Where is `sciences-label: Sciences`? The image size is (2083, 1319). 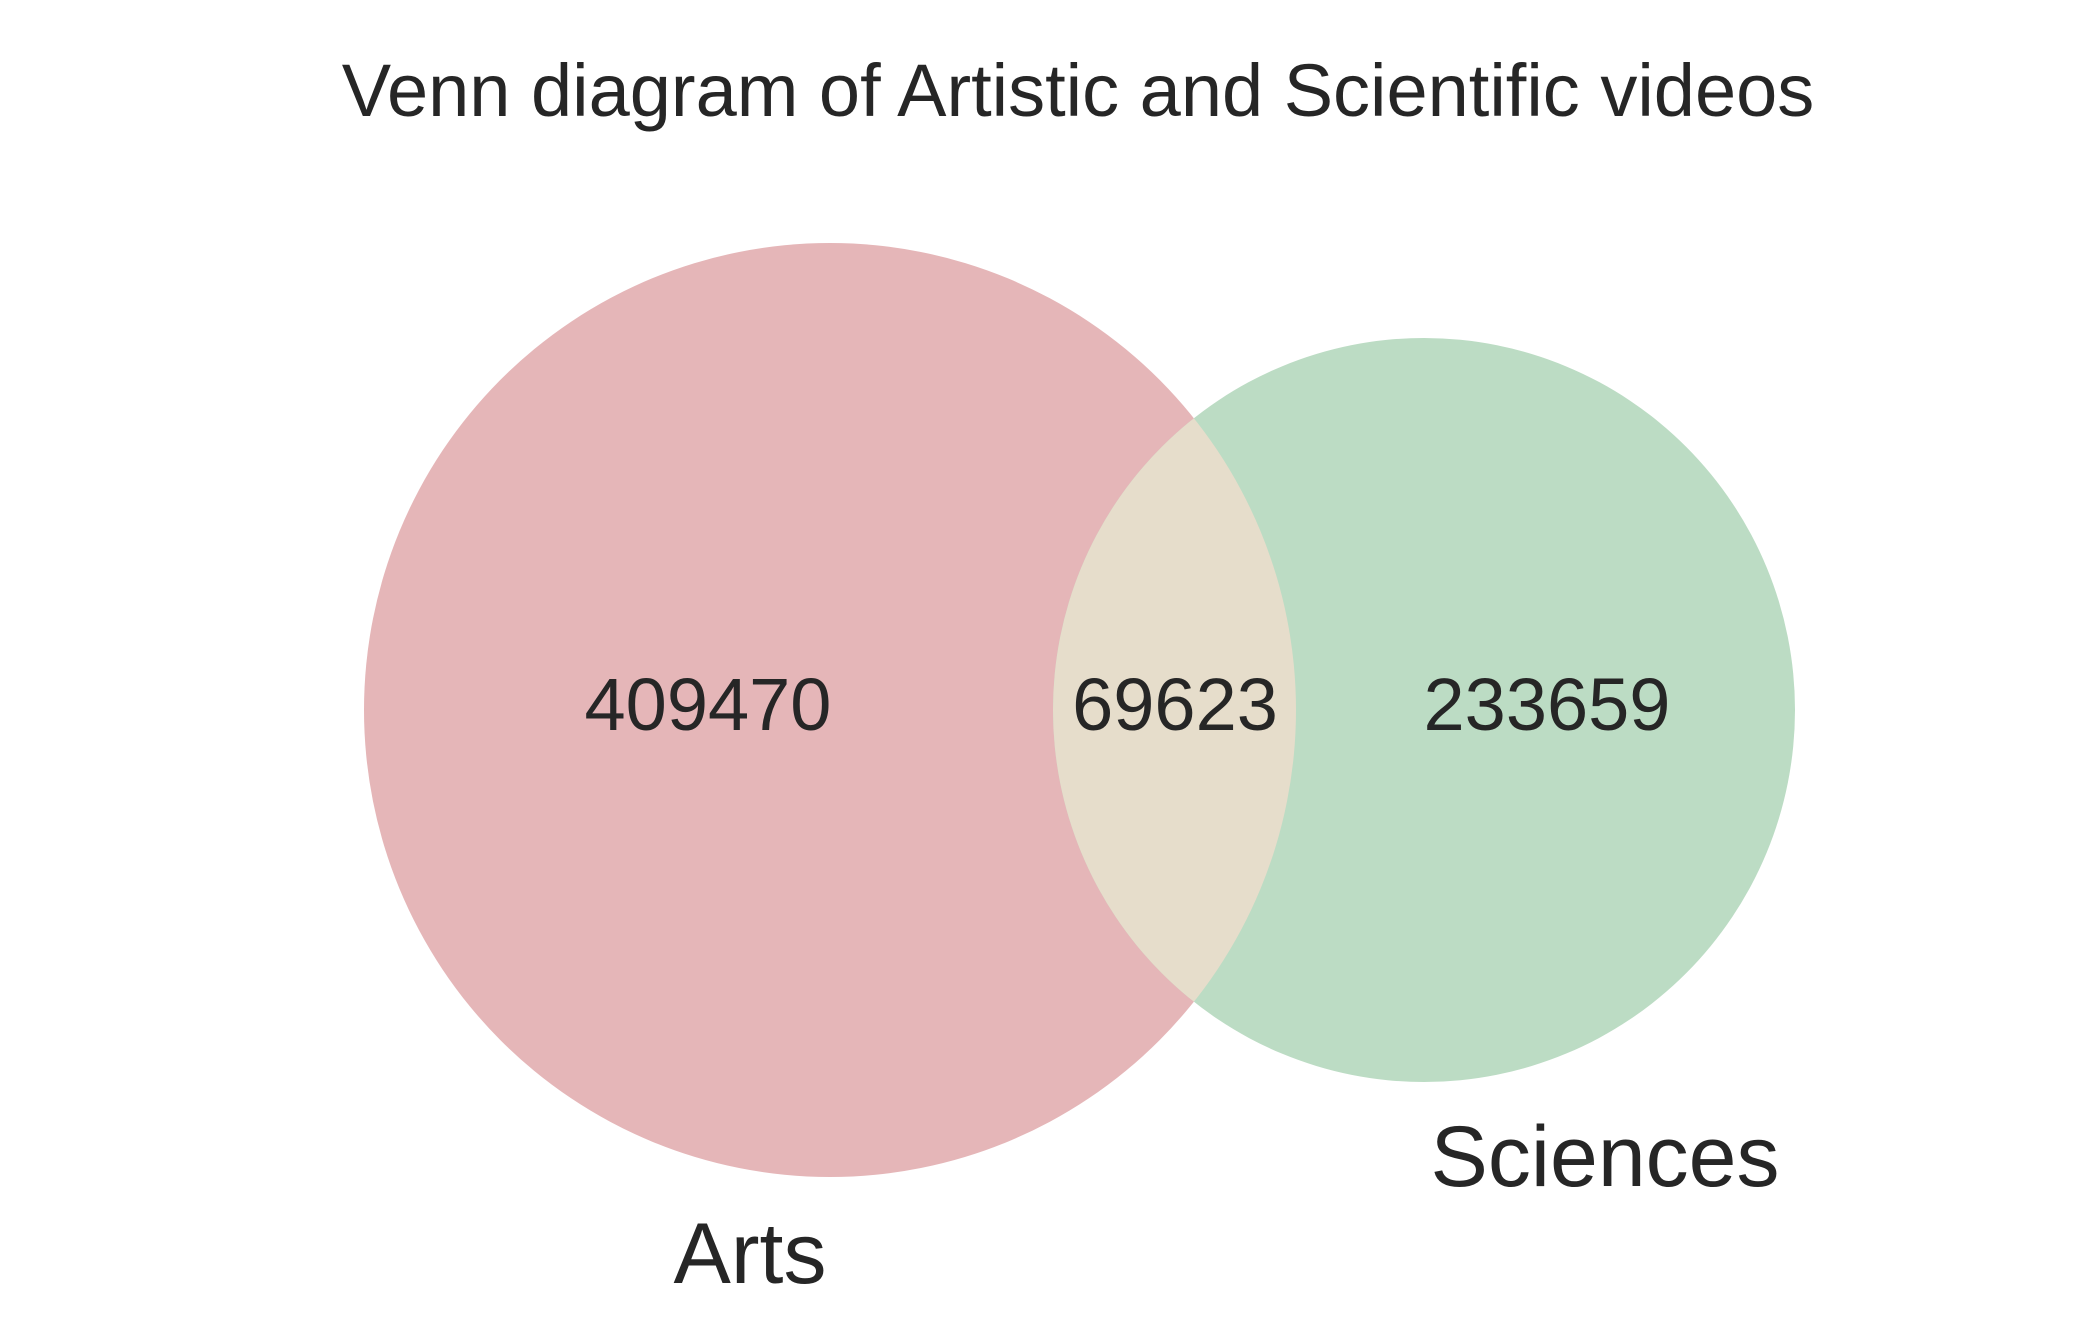
sciences-label: Sciences is located at coordinates (1605, 1157).